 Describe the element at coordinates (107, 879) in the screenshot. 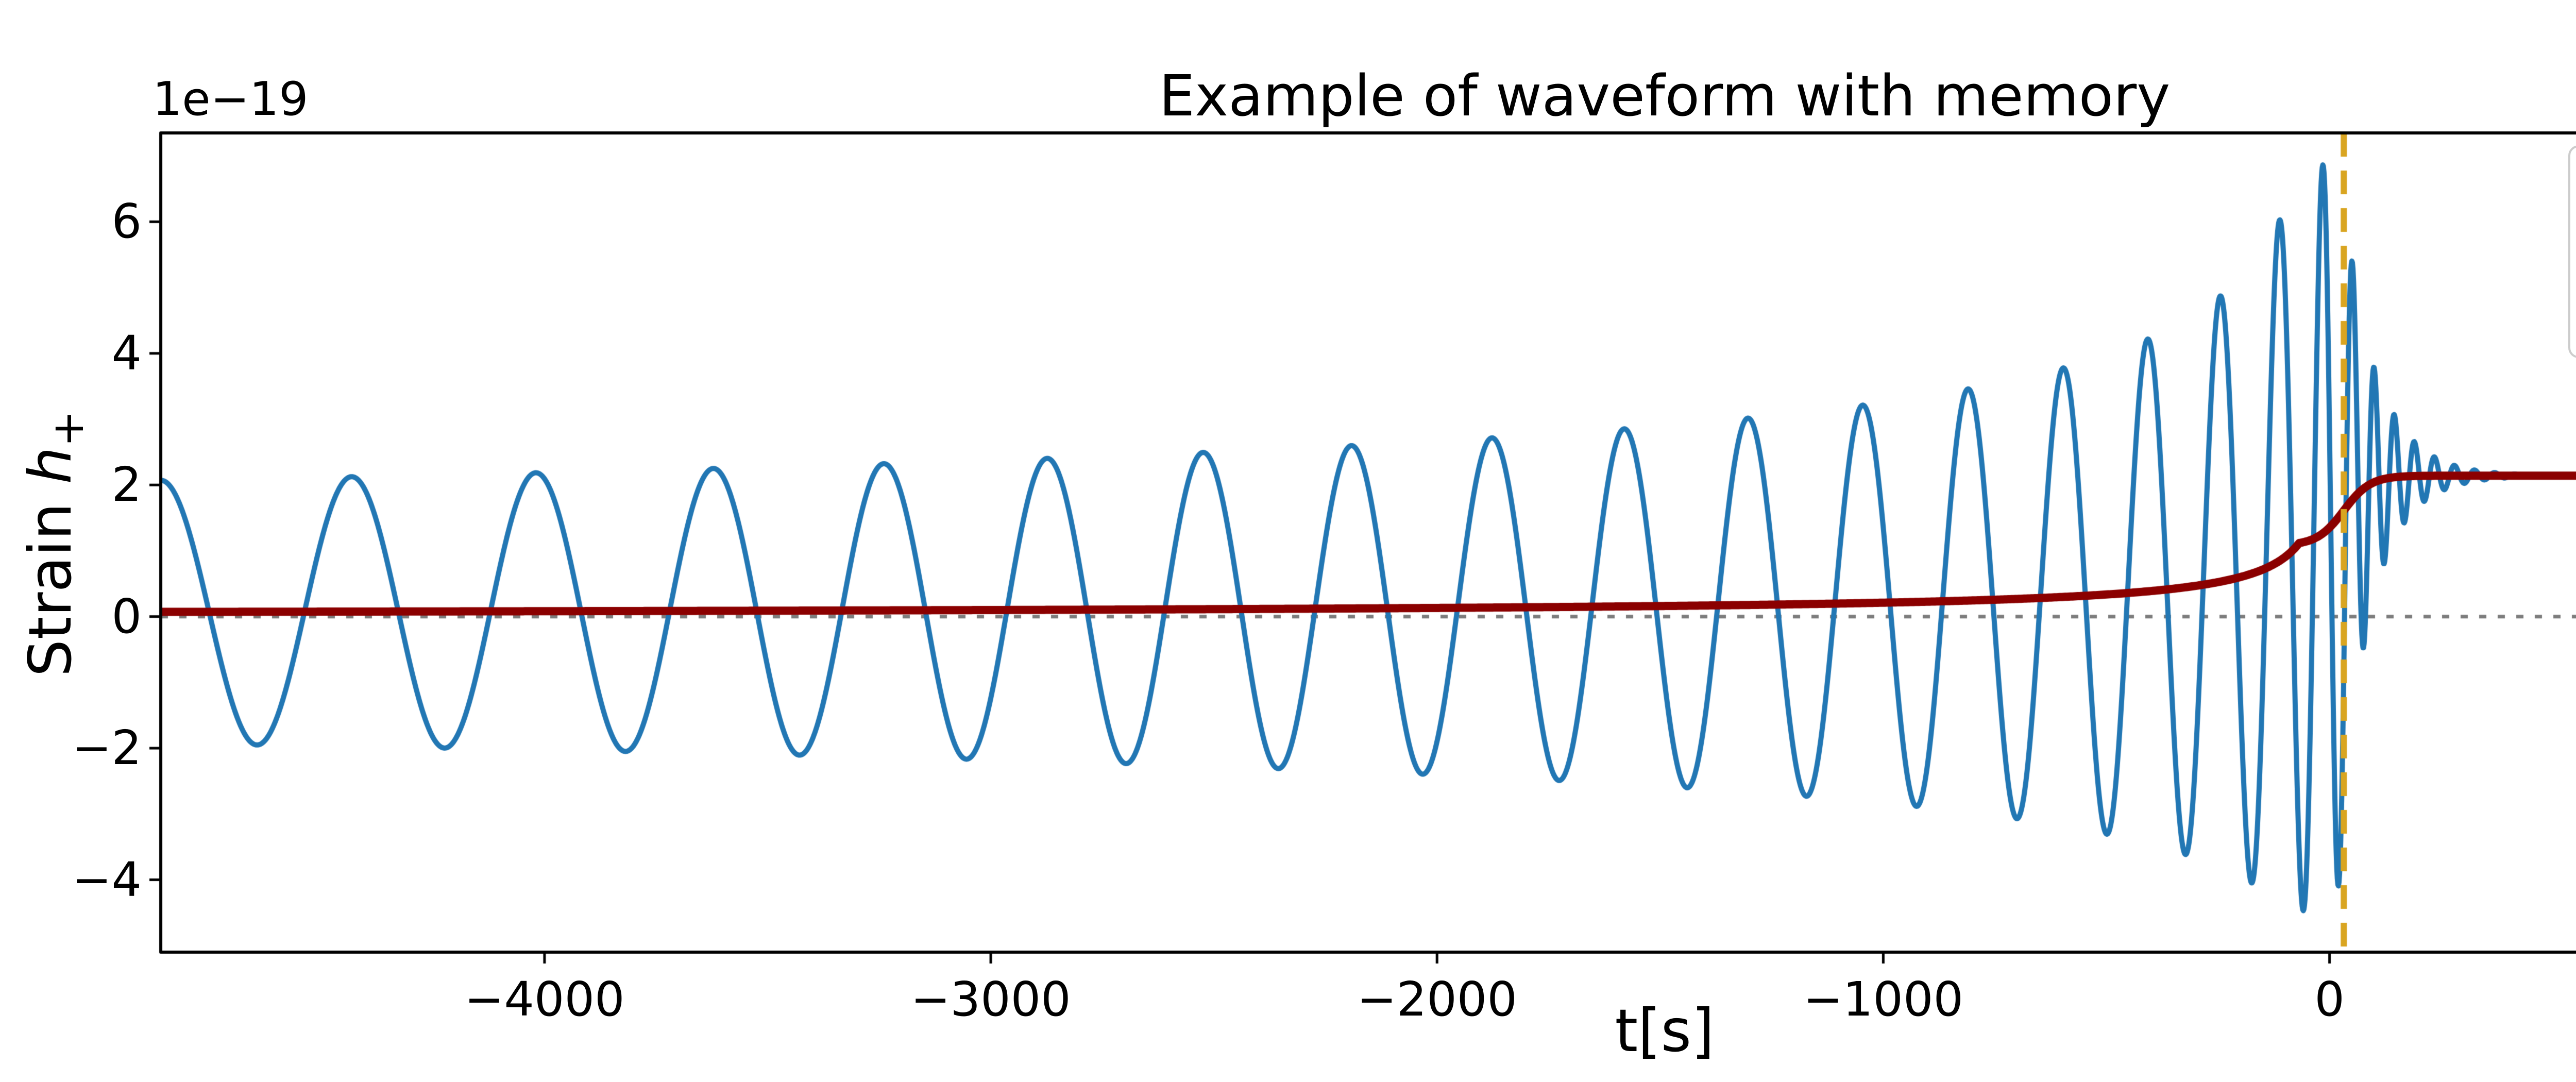

I see `y-tick-label: −4` at that location.